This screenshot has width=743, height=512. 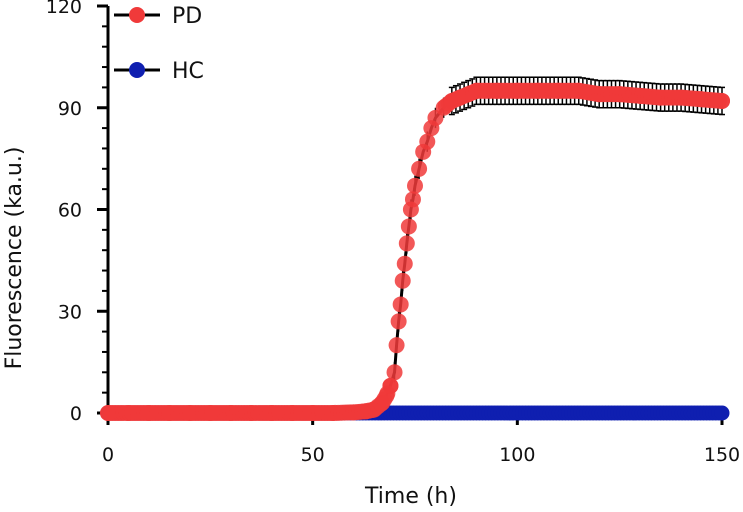 What do you see at coordinates (313, 455) in the screenshot?
I see `x-tick-label: 50` at bounding box center [313, 455].